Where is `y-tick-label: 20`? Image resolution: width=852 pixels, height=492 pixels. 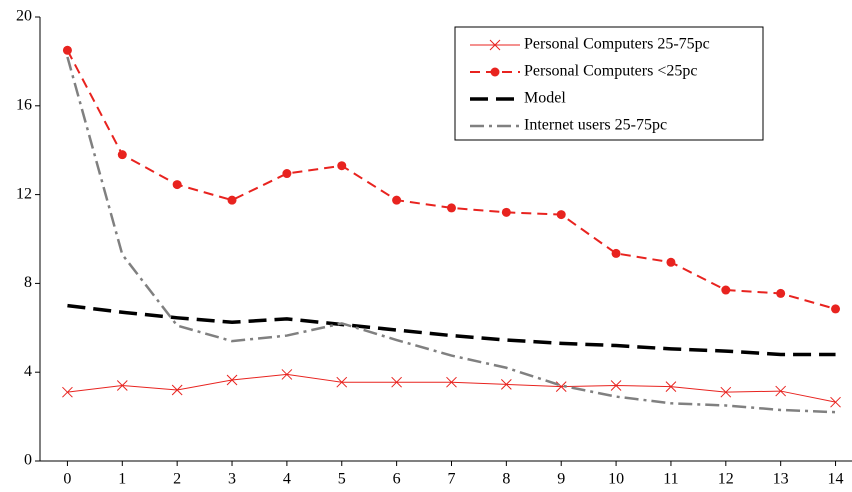 y-tick-label: 20 is located at coordinates (24, 16).